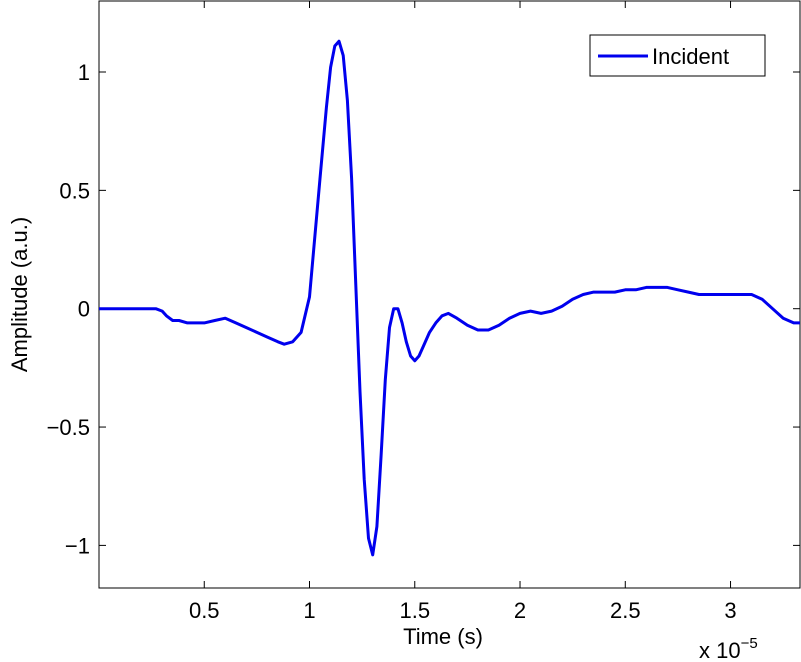  Describe the element at coordinates (414, 610) in the screenshot. I see `x-tick-label: 1.5` at that location.